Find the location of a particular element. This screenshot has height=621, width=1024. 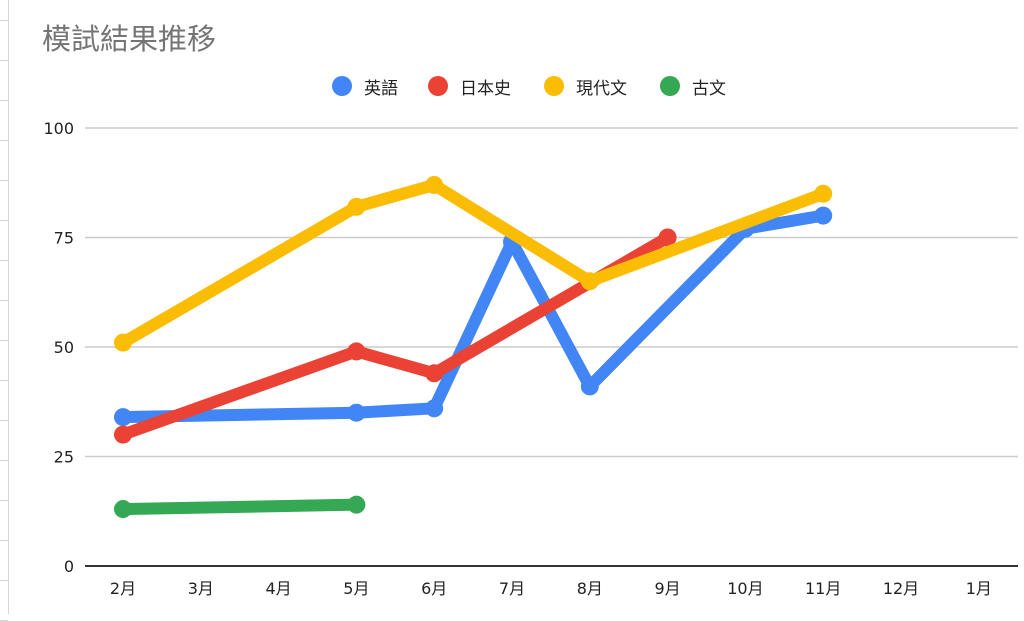

legend-item-classical-japanese: 古文 is located at coordinates (693, 86).